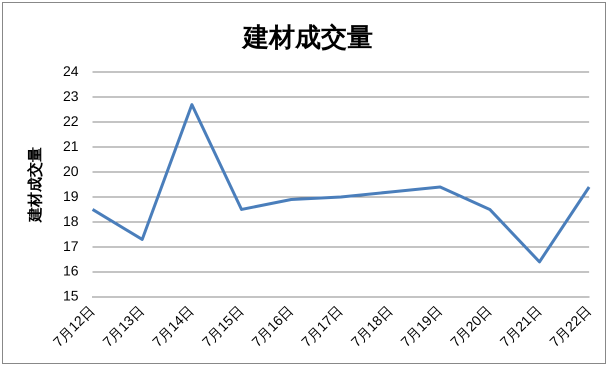  What do you see at coordinates (70, 220) in the screenshot?
I see `y-tick-label: 18` at bounding box center [70, 220].